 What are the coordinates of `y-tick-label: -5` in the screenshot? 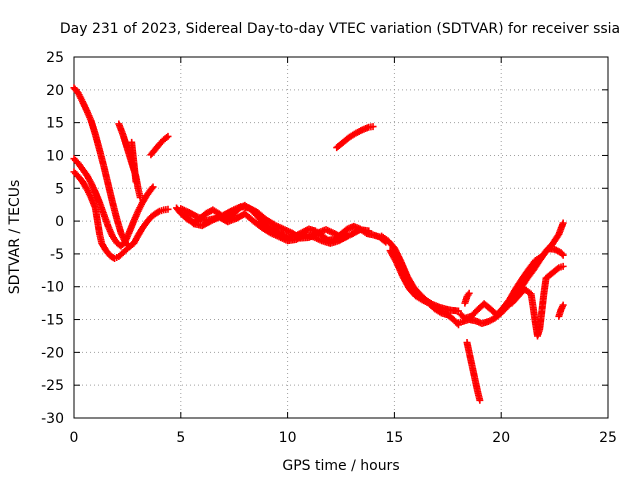 It's located at (57, 255).